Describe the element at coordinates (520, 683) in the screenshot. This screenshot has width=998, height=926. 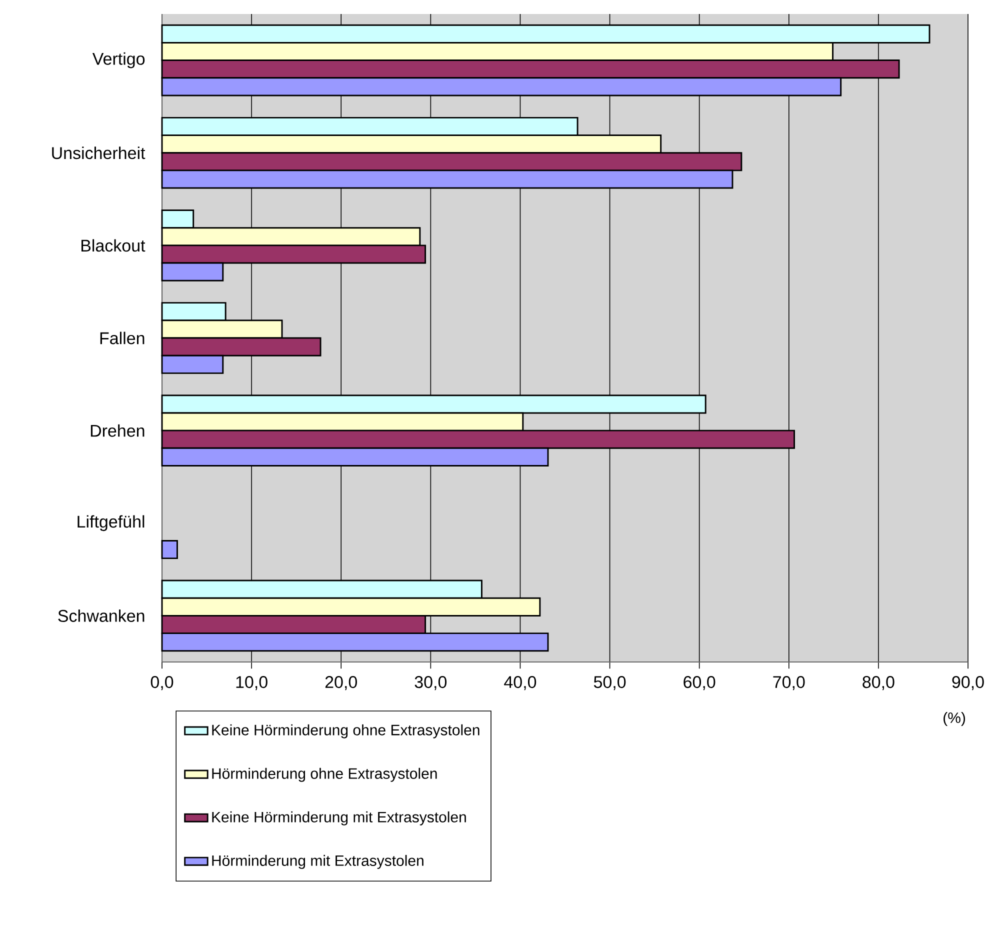
I see `x-tick-label: 40,0` at that location.